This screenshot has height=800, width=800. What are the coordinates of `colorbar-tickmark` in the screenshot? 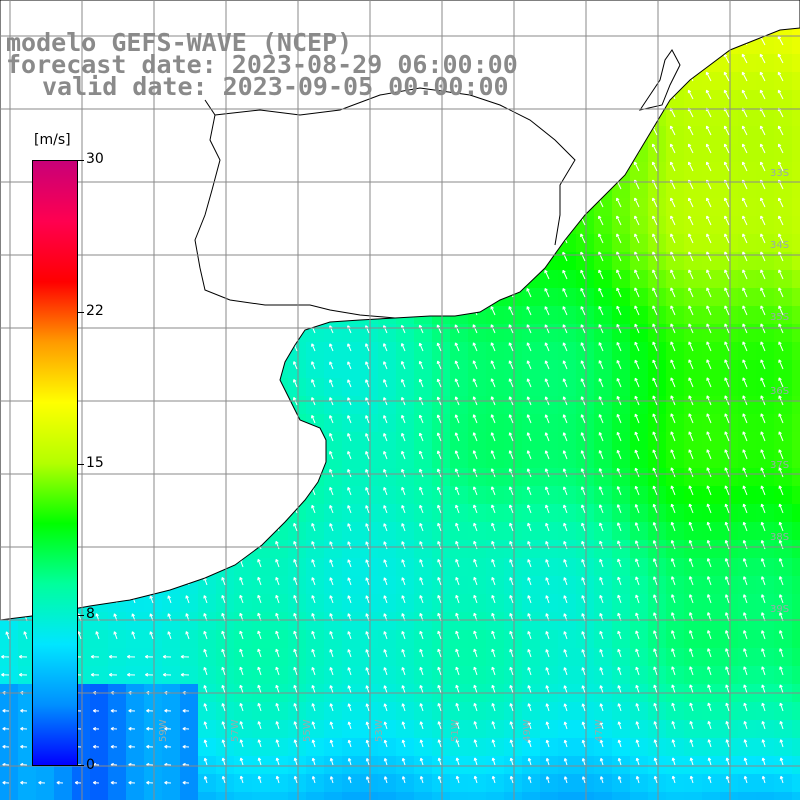 It's located at (81, 464).